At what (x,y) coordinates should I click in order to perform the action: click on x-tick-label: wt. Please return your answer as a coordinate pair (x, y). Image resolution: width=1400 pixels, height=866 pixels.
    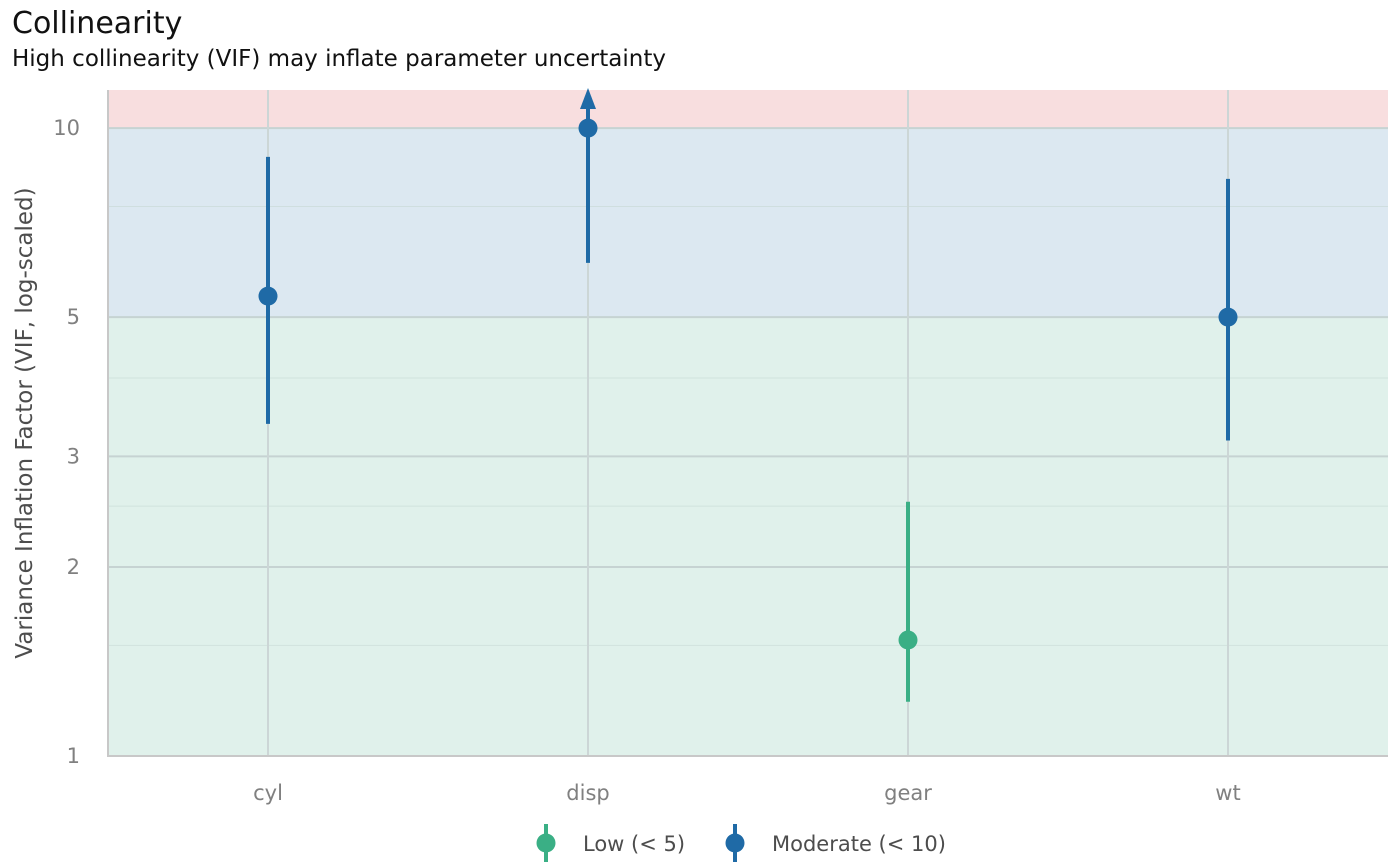
    Looking at the image, I should click on (1227, 793).